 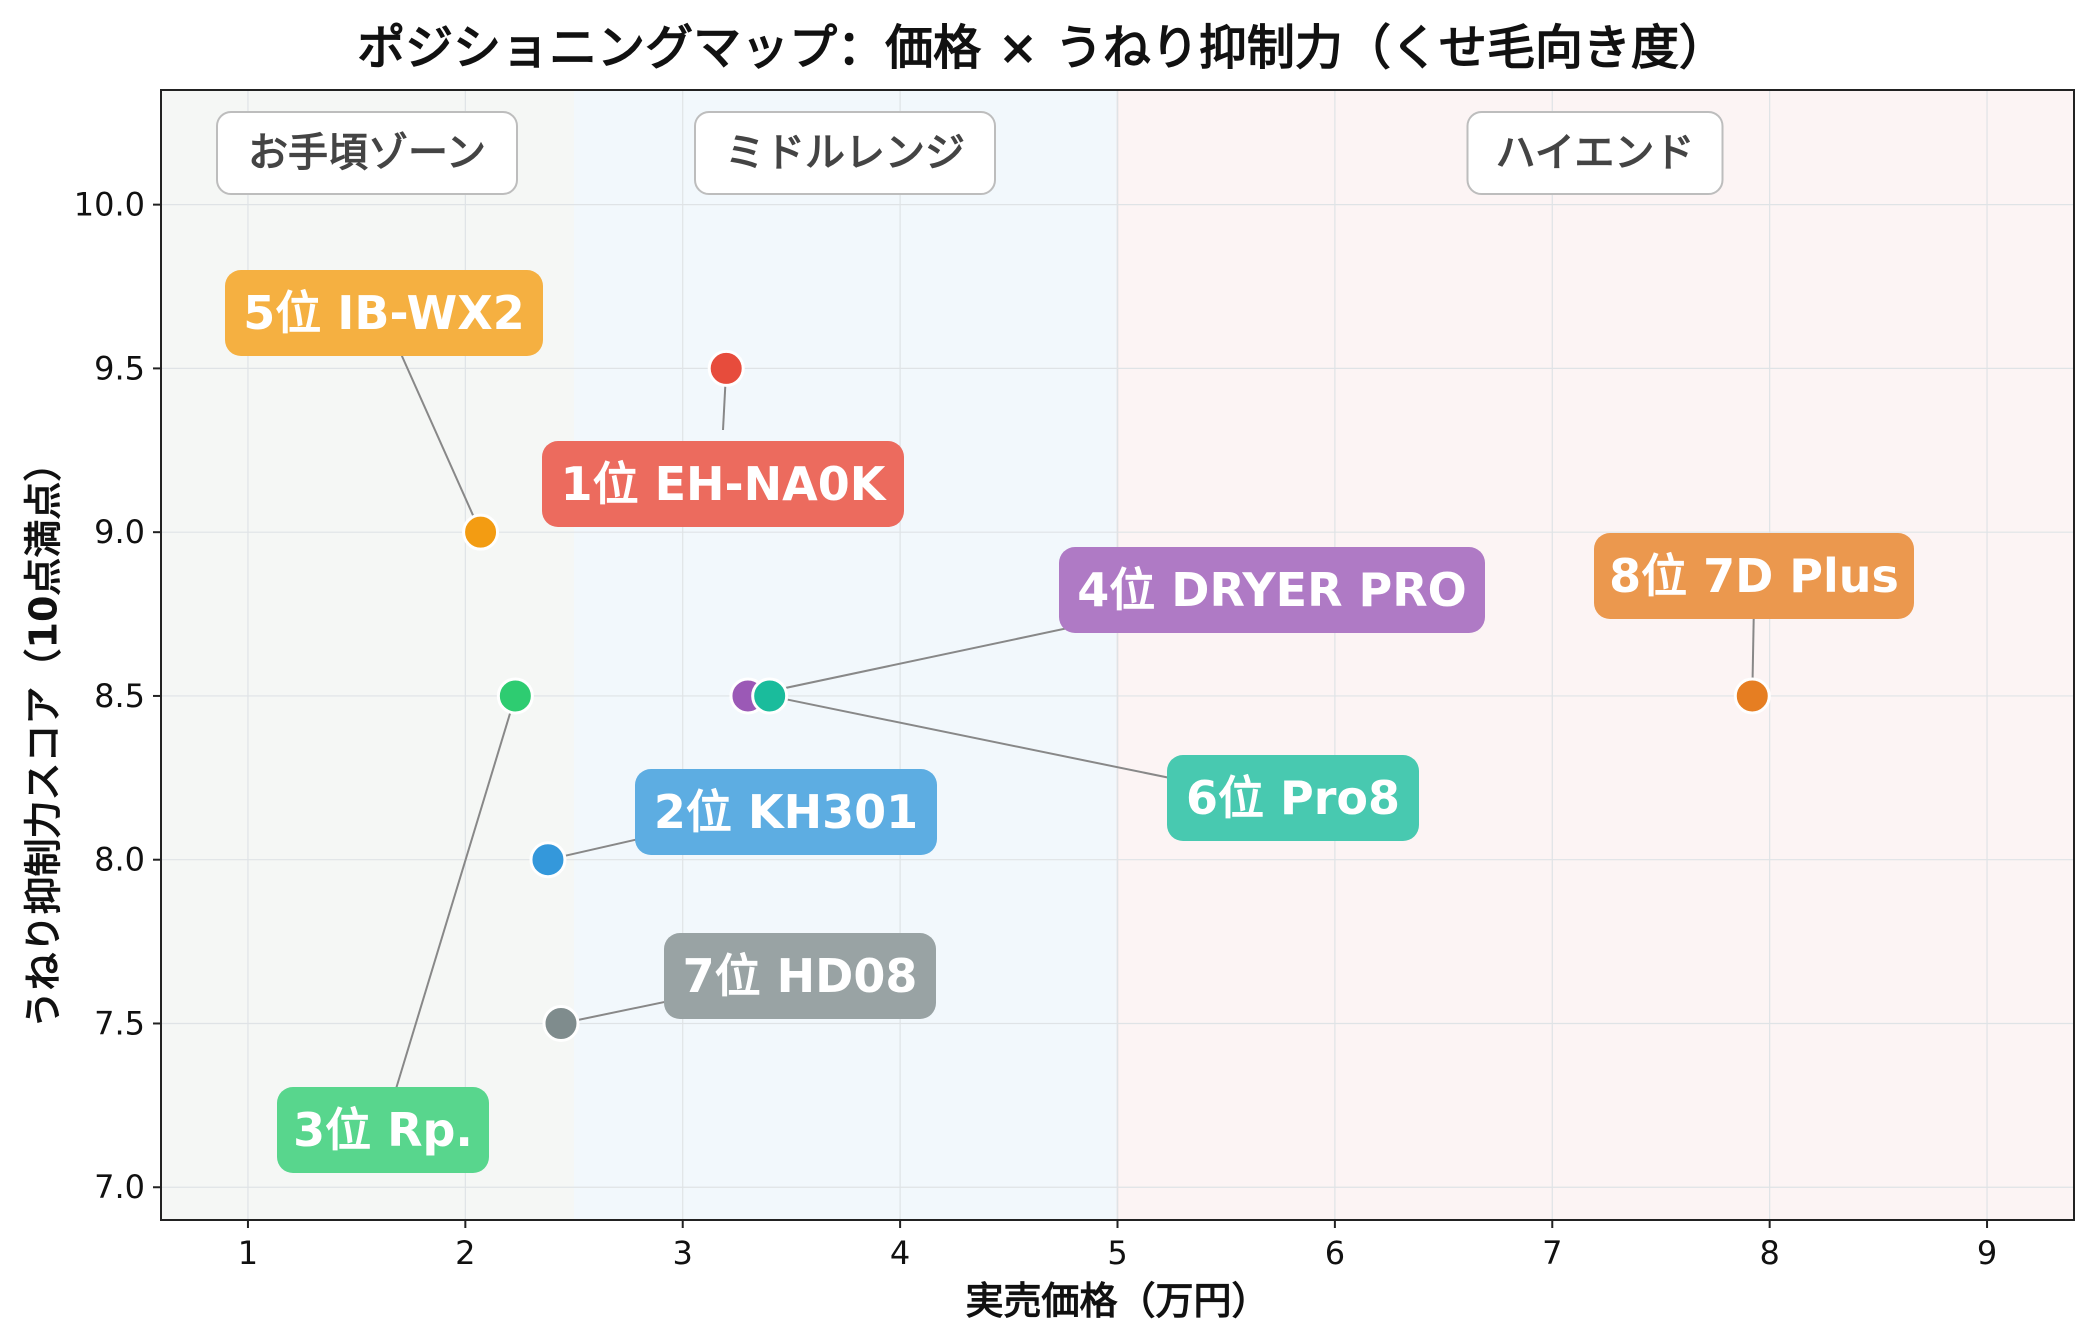 What do you see at coordinates (1042, 48) in the screenshot?
I see `chart-title: ポジショニングマップ：価格 × うねり抑制力（くせ毛向き度）` at bounding box center [1042, 48].